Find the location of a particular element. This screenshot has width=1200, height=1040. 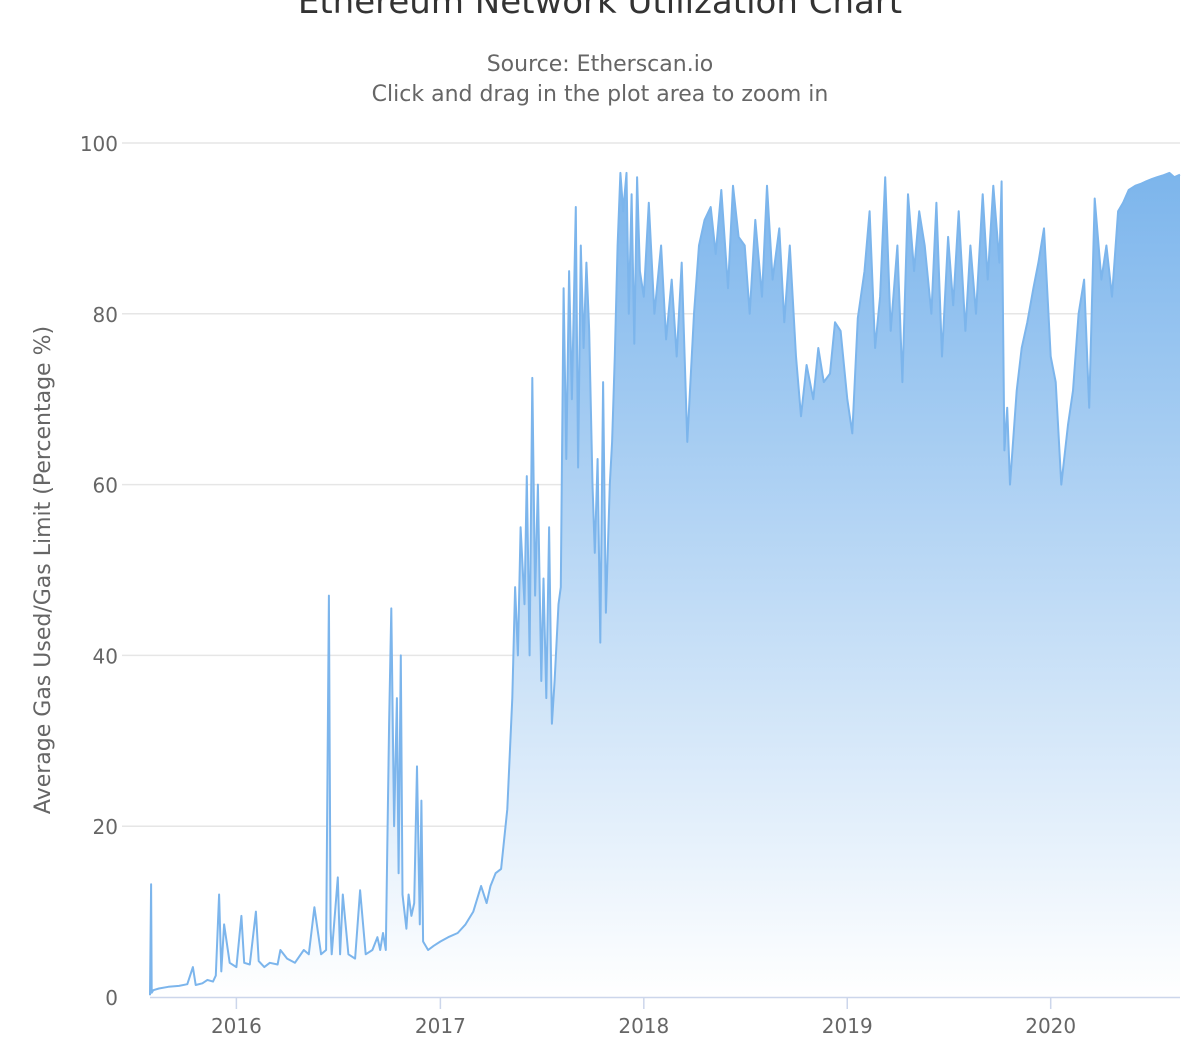

x-tick-label: 2018 is located at coordinates (643, 1026).